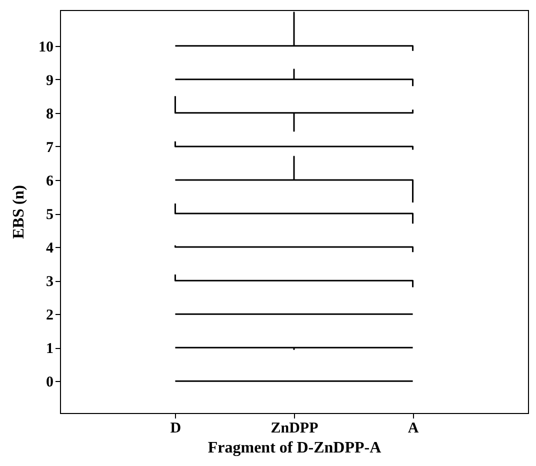  Describe the element at coordinates (295, 448) in the screenshot. I see `x-axis-title: Fragment of D-ZnDPP-A` at that location.